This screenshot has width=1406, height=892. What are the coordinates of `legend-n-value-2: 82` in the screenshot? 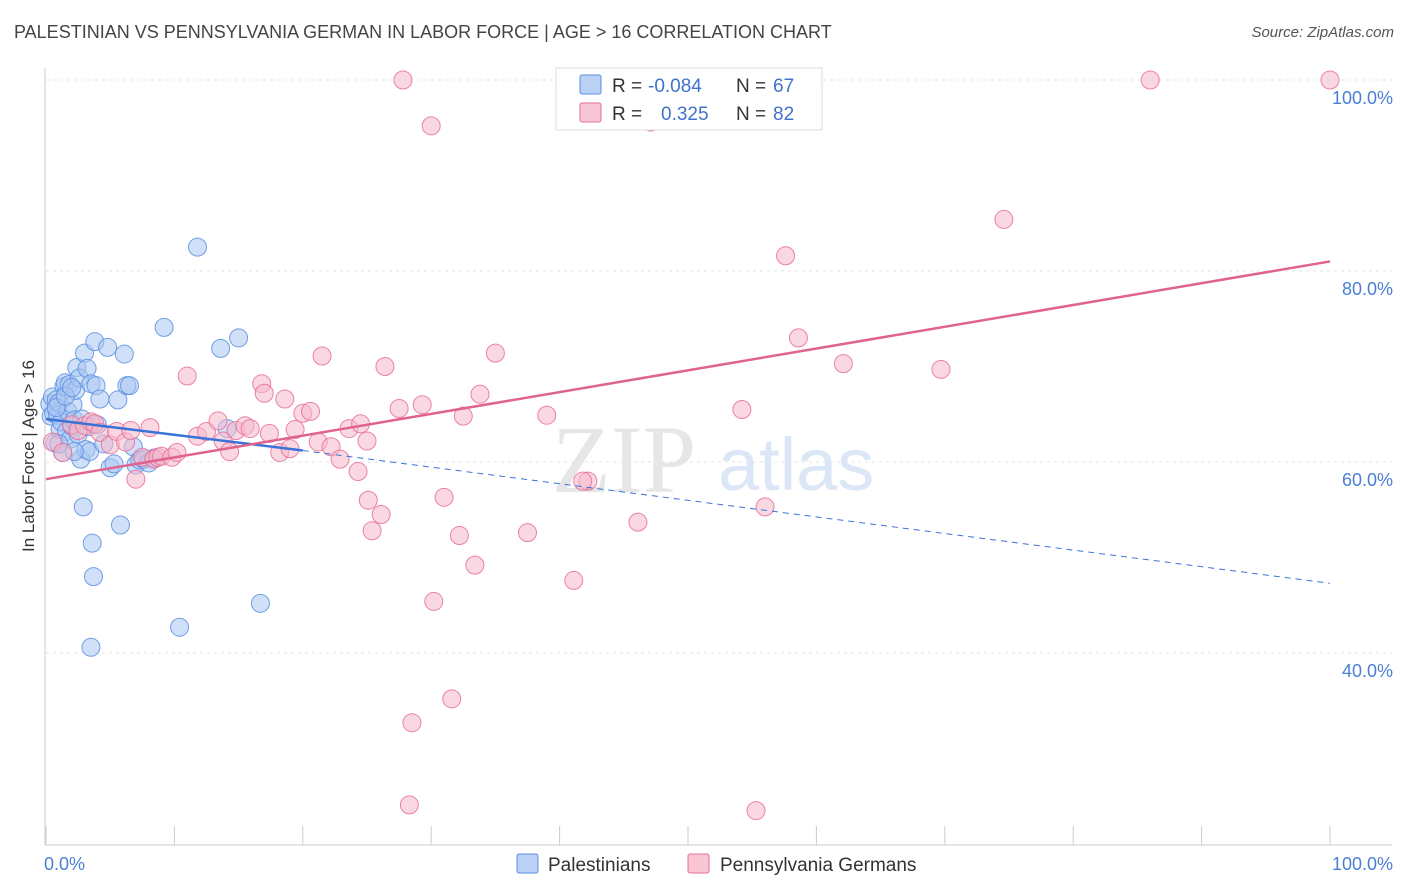 It's located at (783, 114).